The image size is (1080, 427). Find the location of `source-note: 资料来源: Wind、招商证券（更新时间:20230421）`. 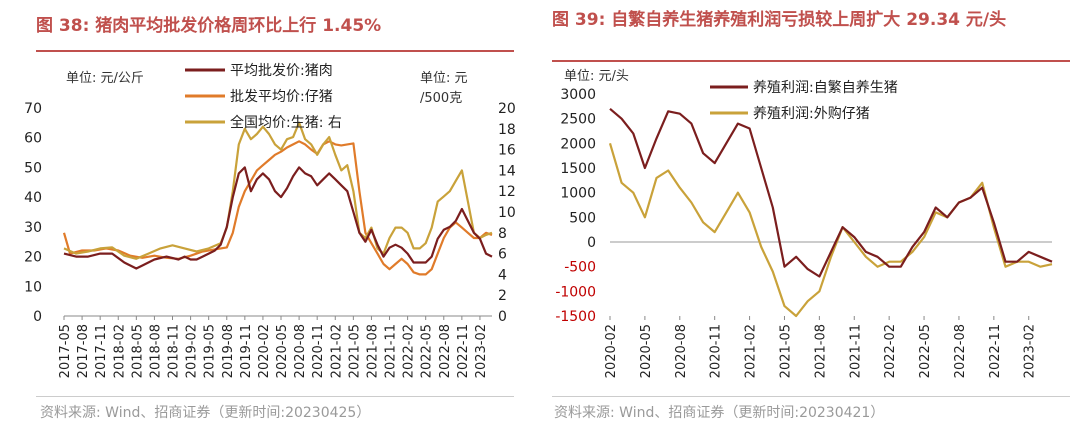

source-note: 资料来源: Wind、招商证券（更新时间:20230421） is located at coordinates (719, 413).